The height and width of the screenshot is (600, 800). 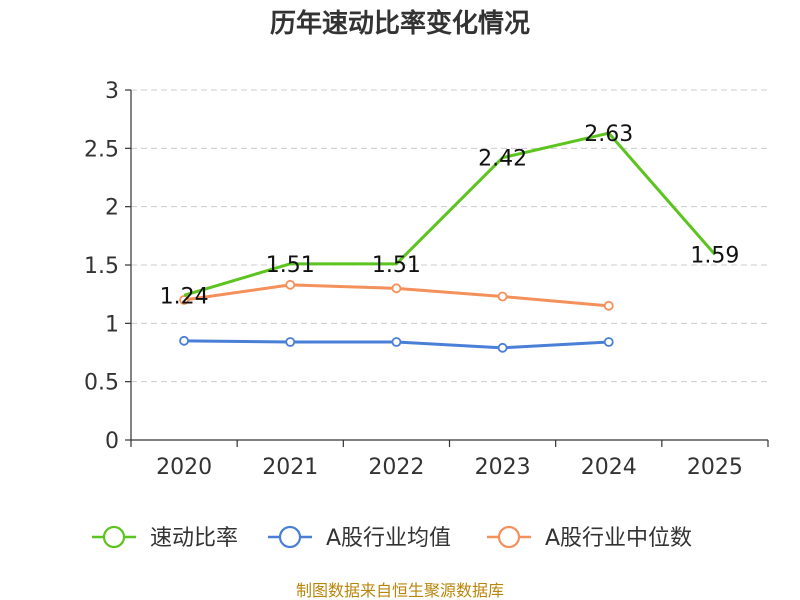 I want to click on legend-label-2: A股行业中位数, so click(x=618, y=538).